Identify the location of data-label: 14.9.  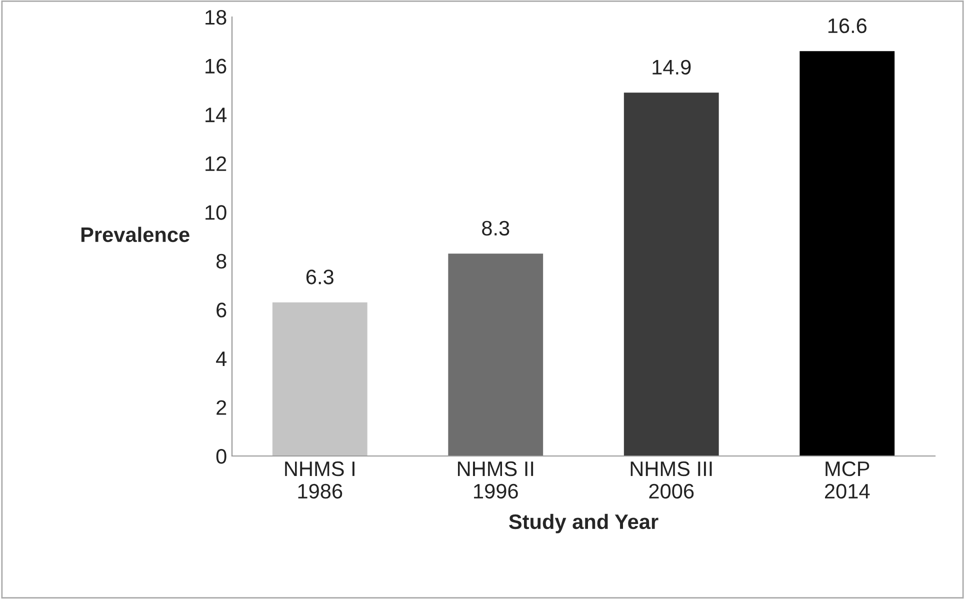
(671, 67).